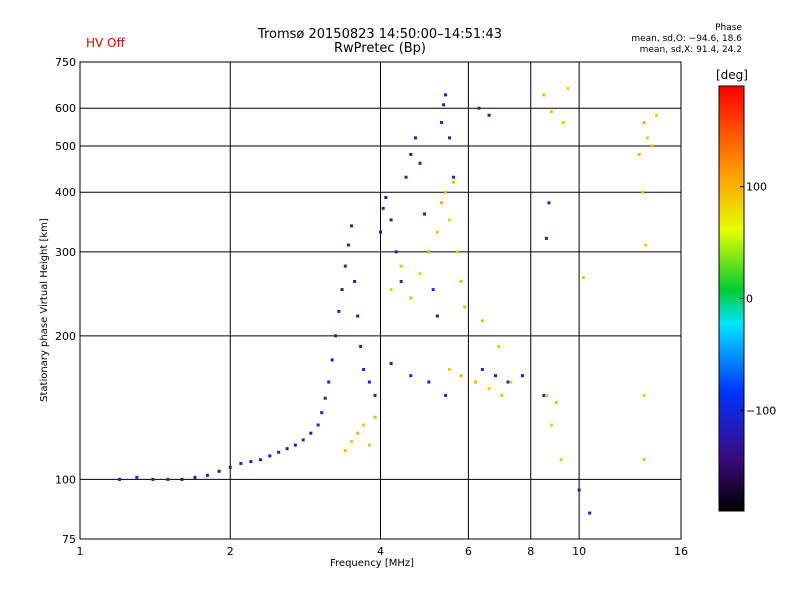 This screenshot has width=800, height=600. Describe the element at coordinates (65, 192) in the screenshot. I see `y-tick-label: 400` at that location.